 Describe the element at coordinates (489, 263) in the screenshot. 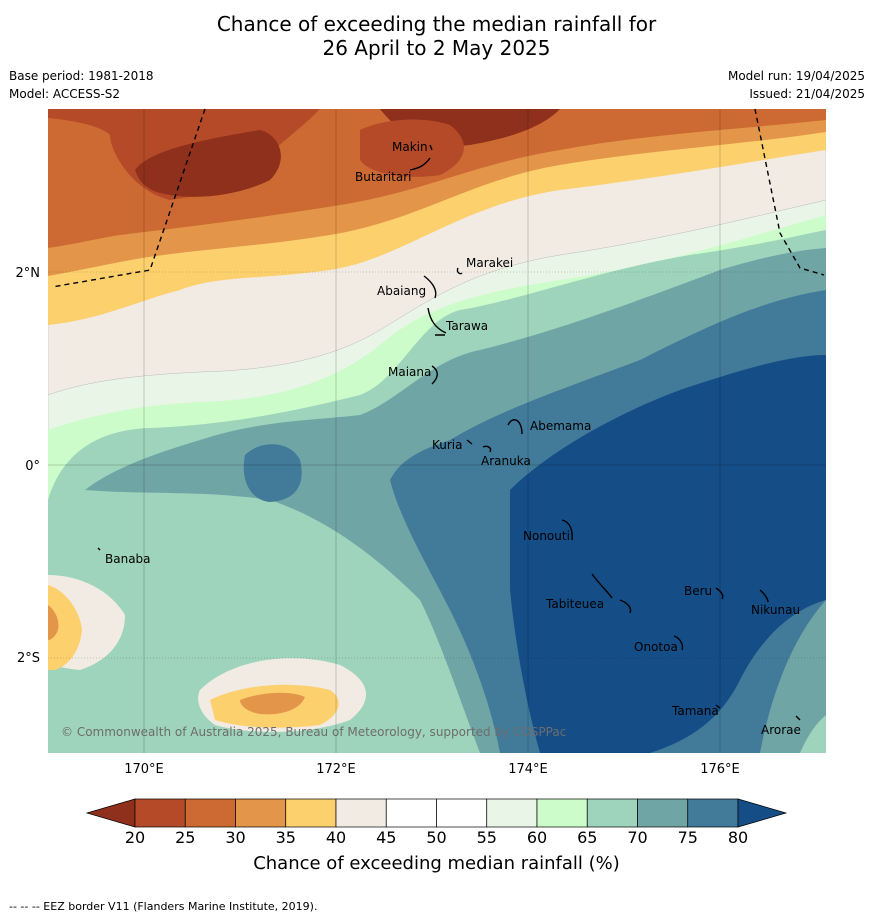

I see `place-label: Marakei` at that location.